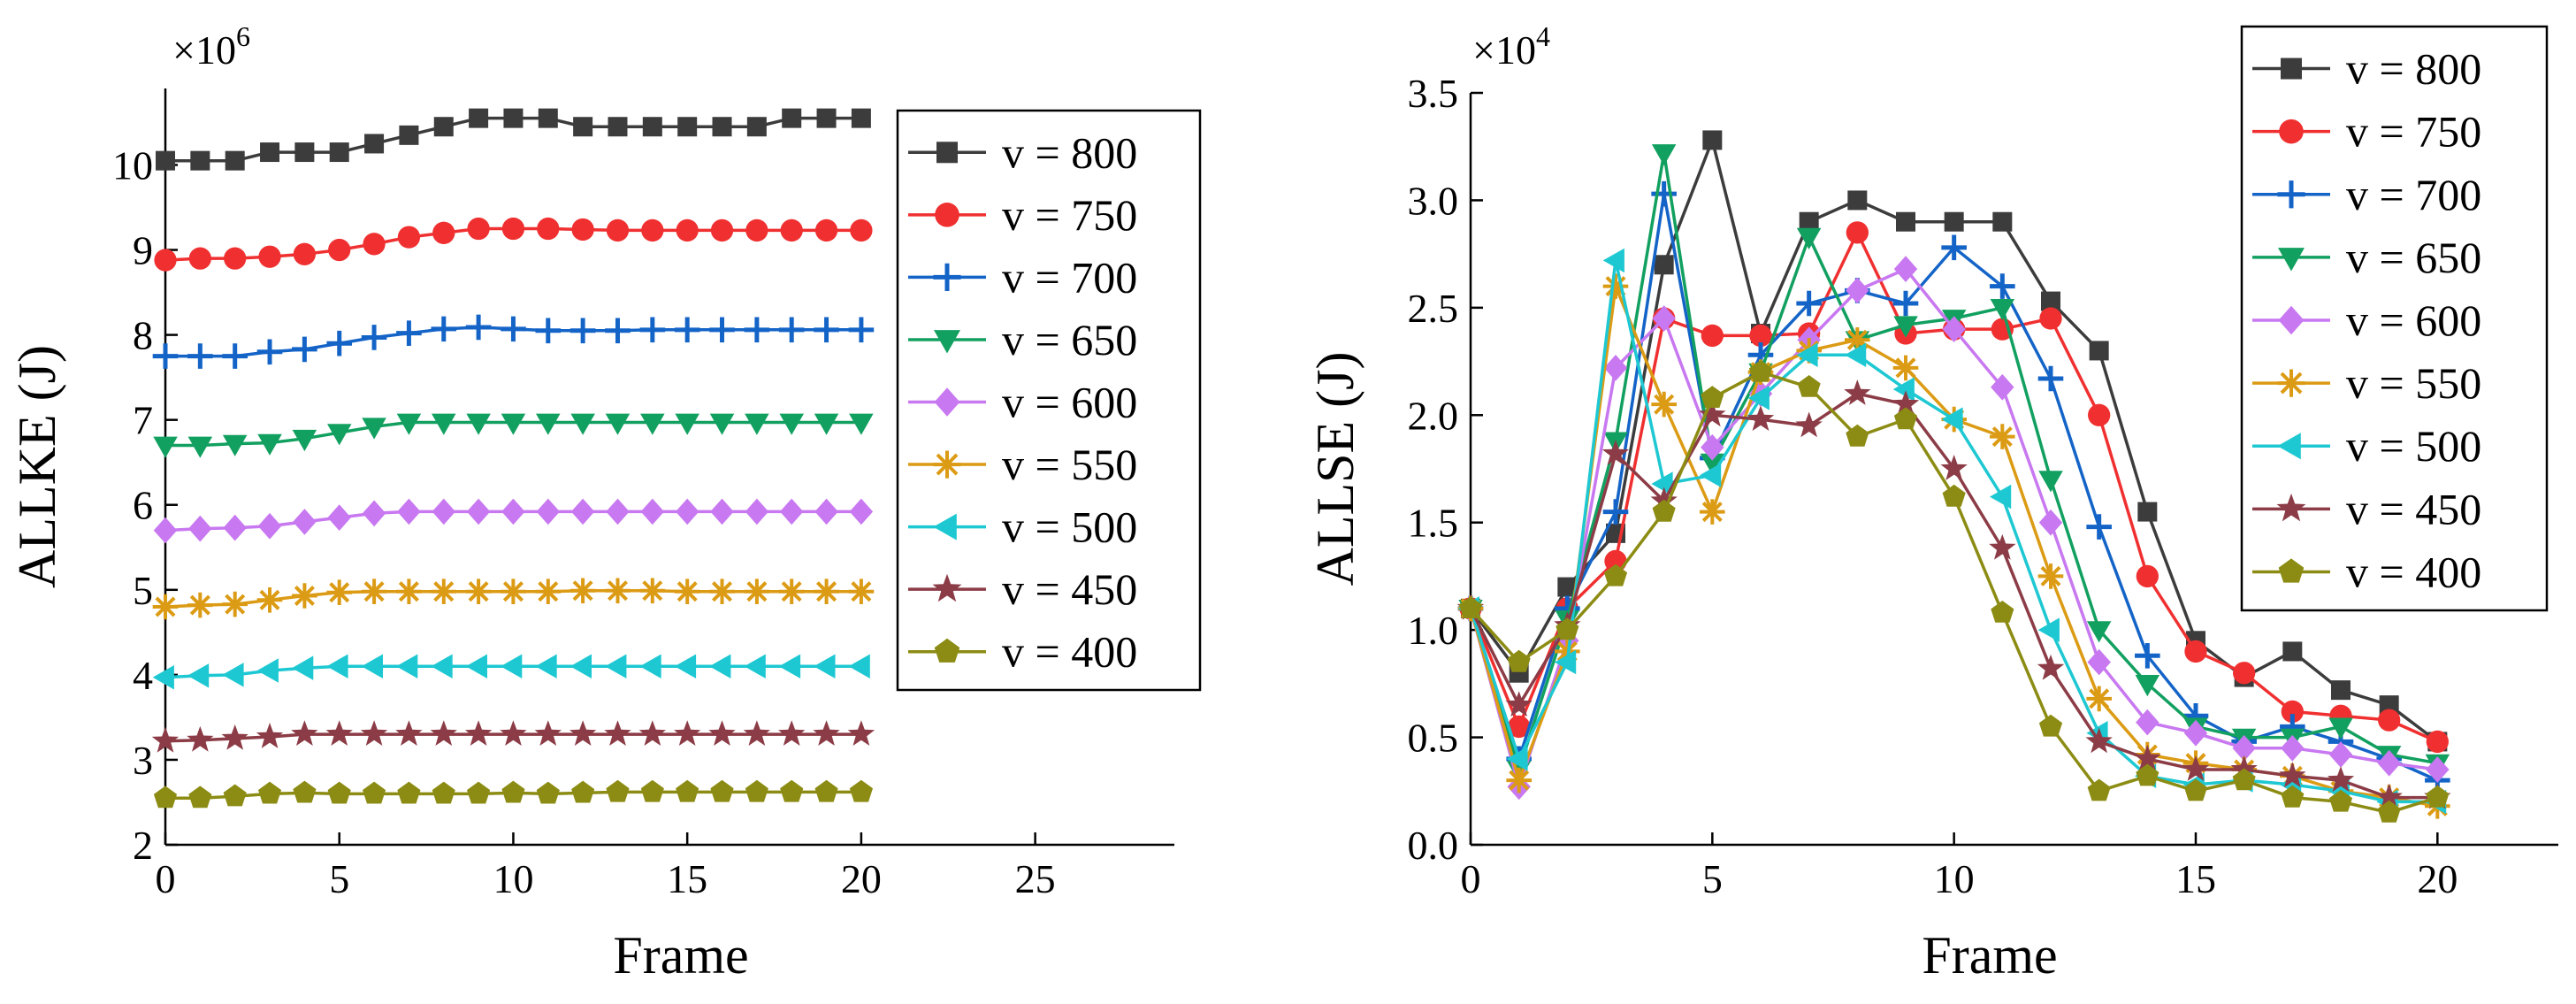 The image size is (2576, 1004). Describe the element at coordinates (1433, 200) in the screenshot. I see `y-tick-label: 3.0` at that location.